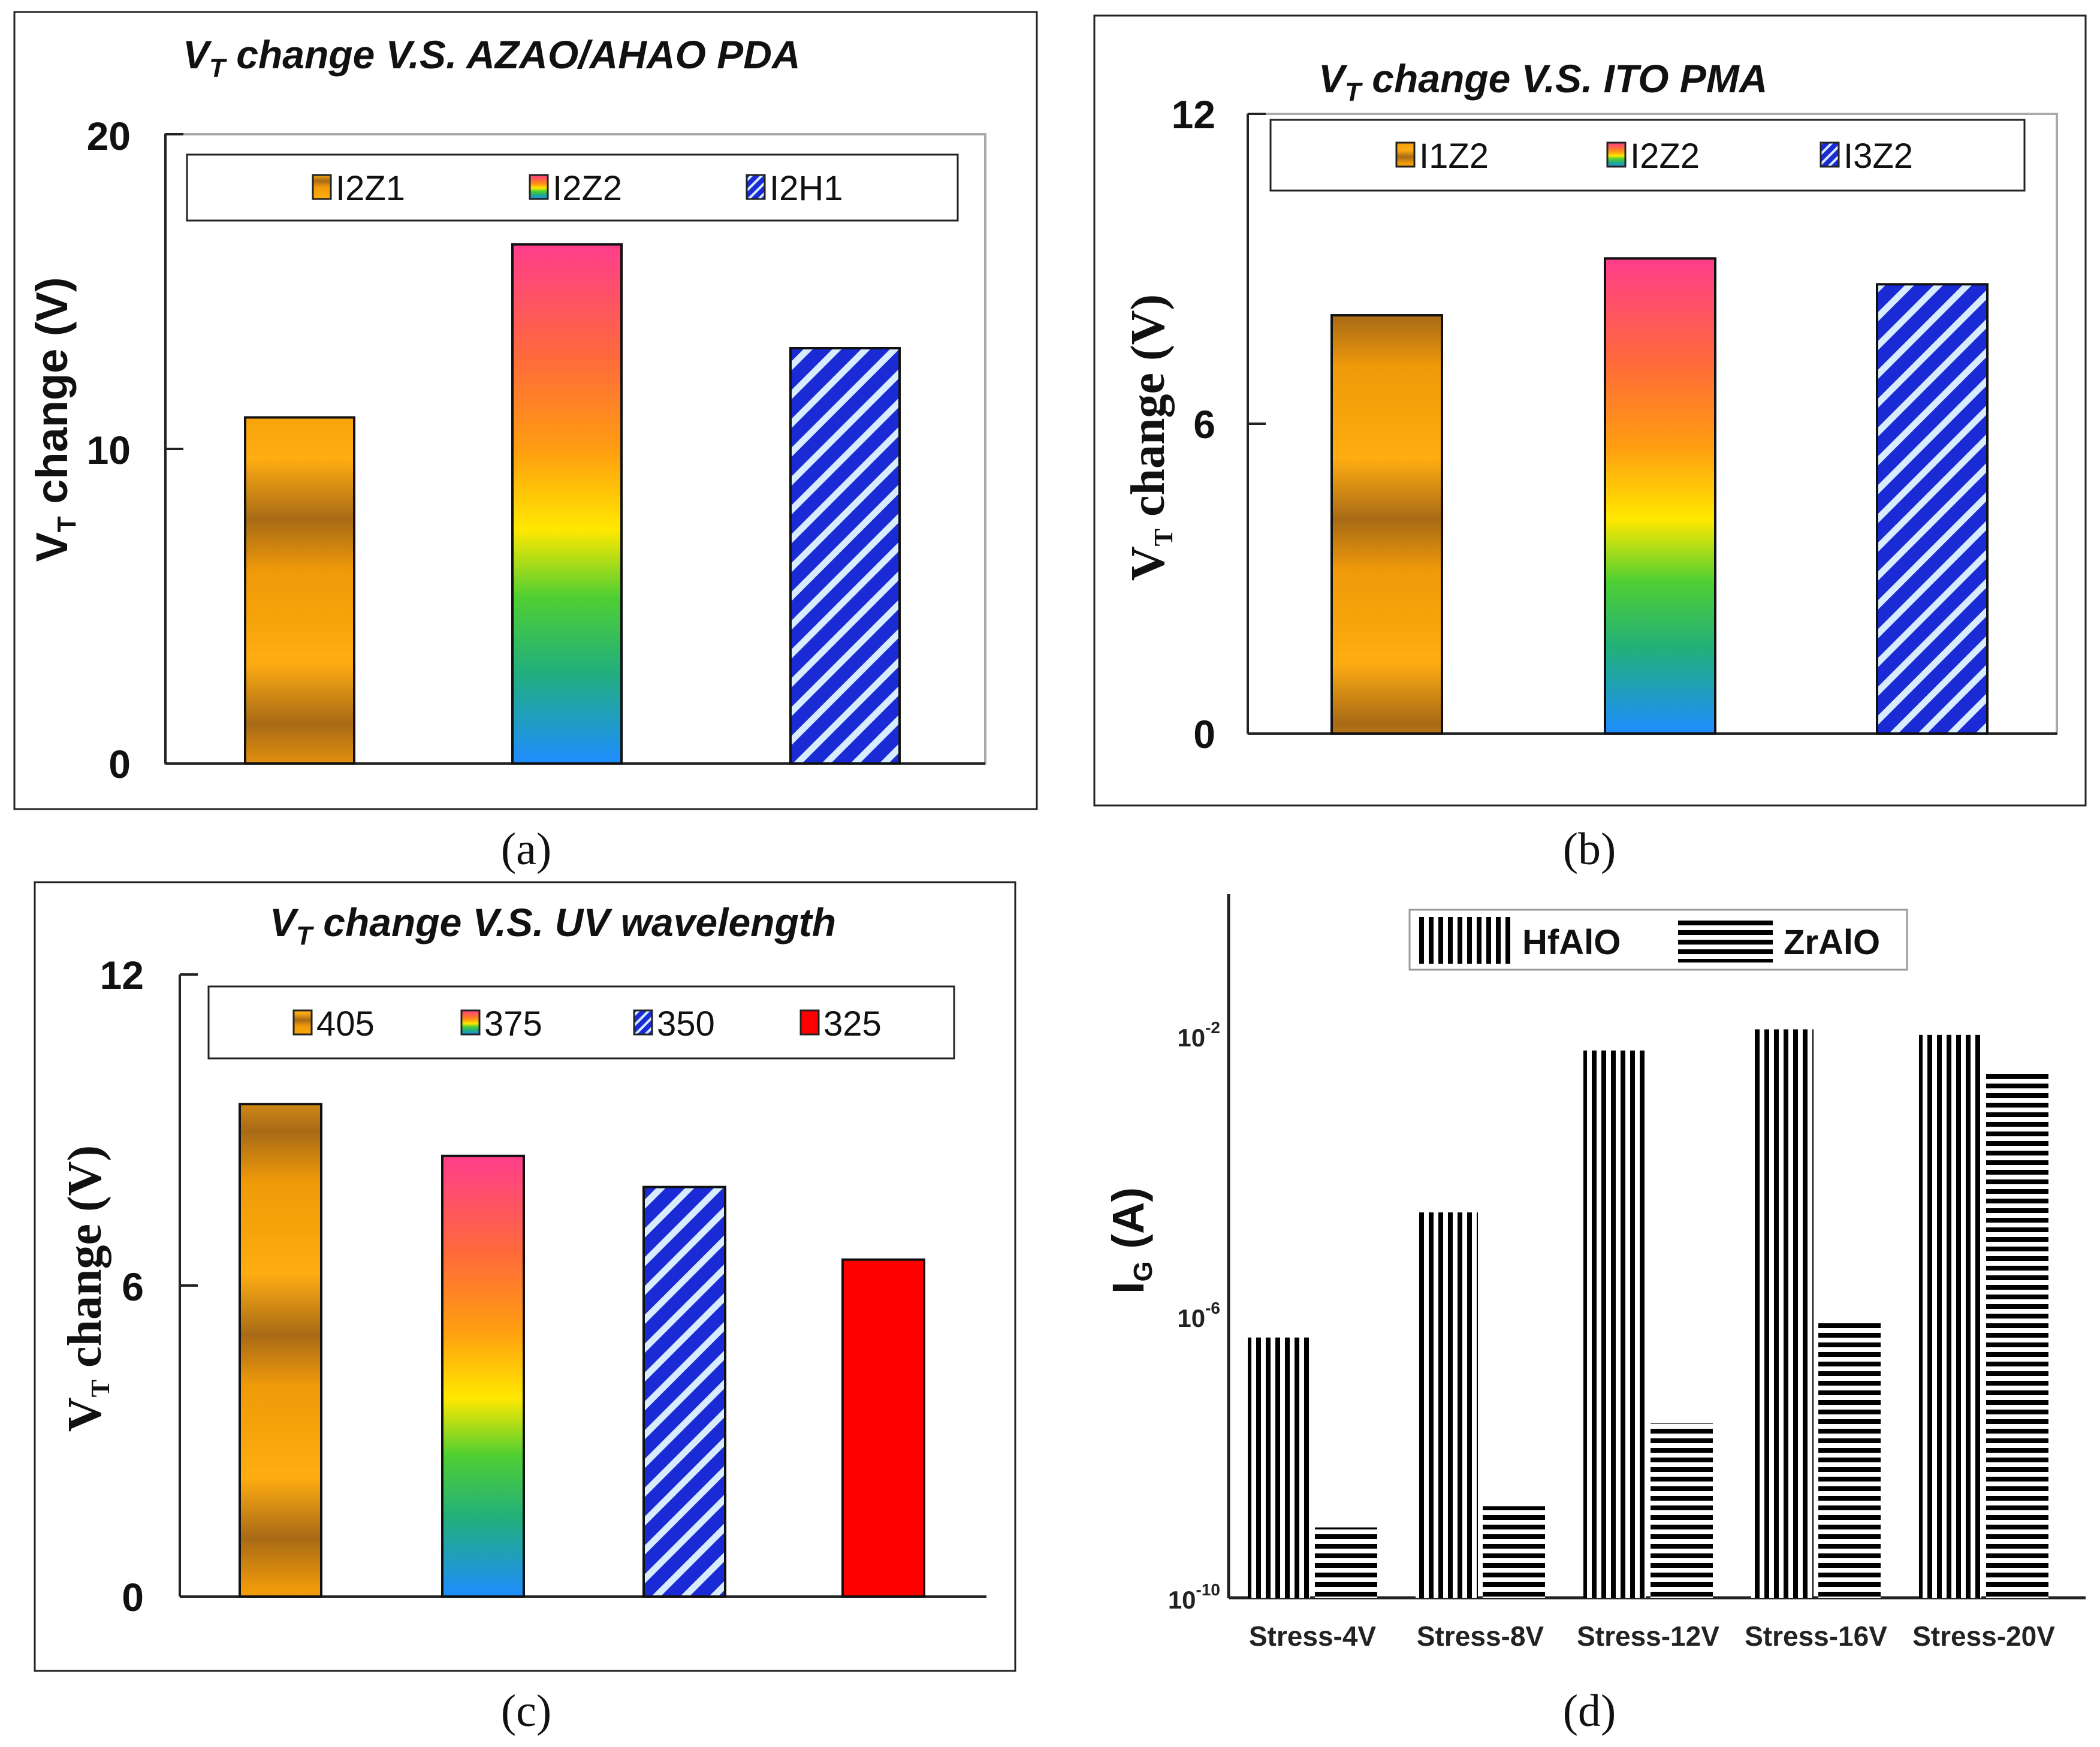  Describe the element at coordinates (1204, 734) in the screenshot. I see `panel-b-ytick-0: 0` at that location.